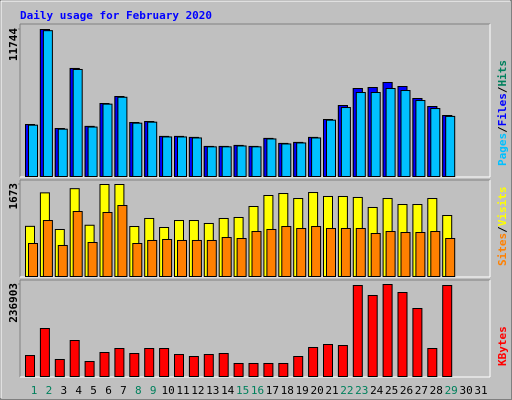 Image resolution: width=512 pixels, height=400 pixels. Describe the element at coordinates (465, 390) in the screenshot. I see `x-tick-label: 30` at that location.